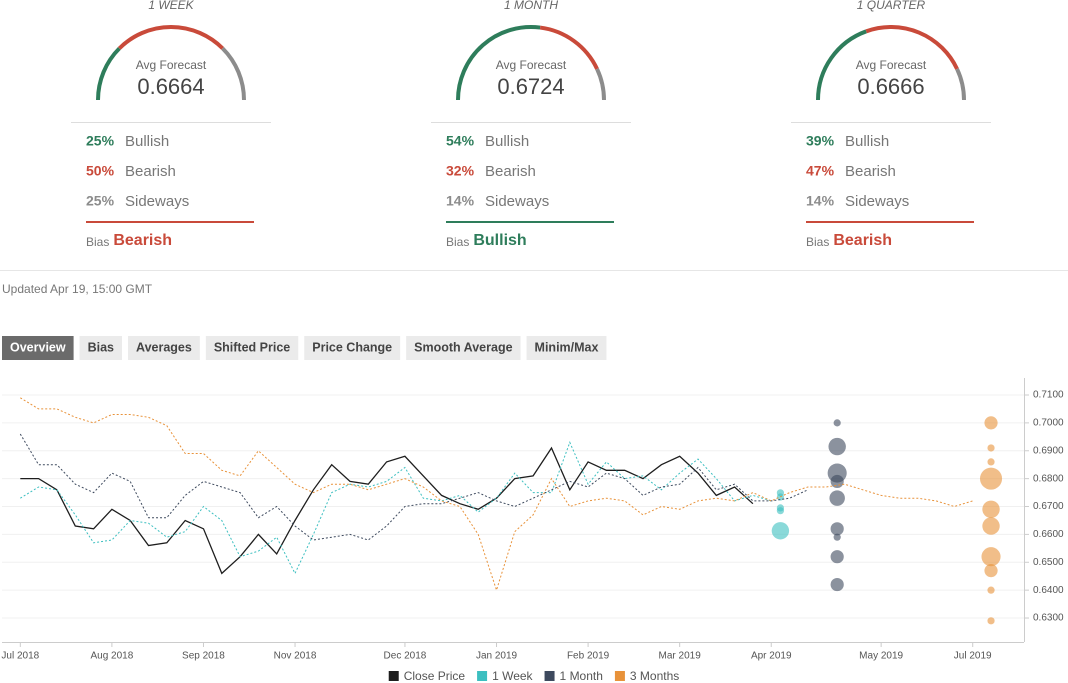  Describe the element at coordinates (1048, 618) in the screenshot. I see `y-tick-label: 0.6300` at that location.